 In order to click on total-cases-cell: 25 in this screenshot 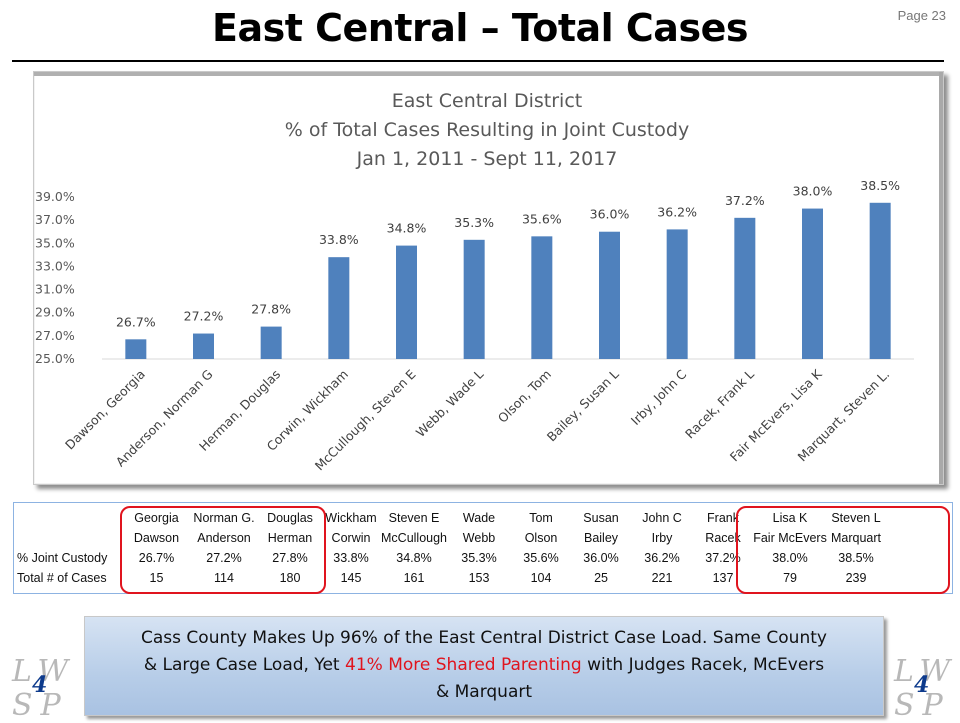, I will do `click(601, 578)`.